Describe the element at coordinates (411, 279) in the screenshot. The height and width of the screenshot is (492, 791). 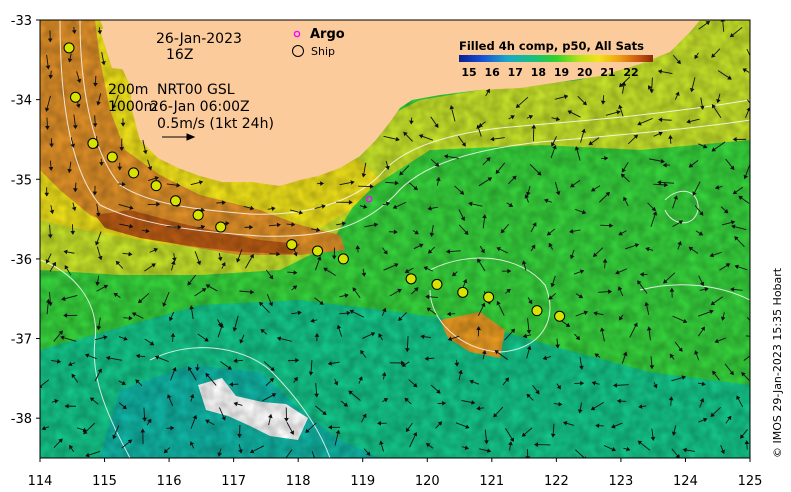
I see `ship-station-marker` at that location.